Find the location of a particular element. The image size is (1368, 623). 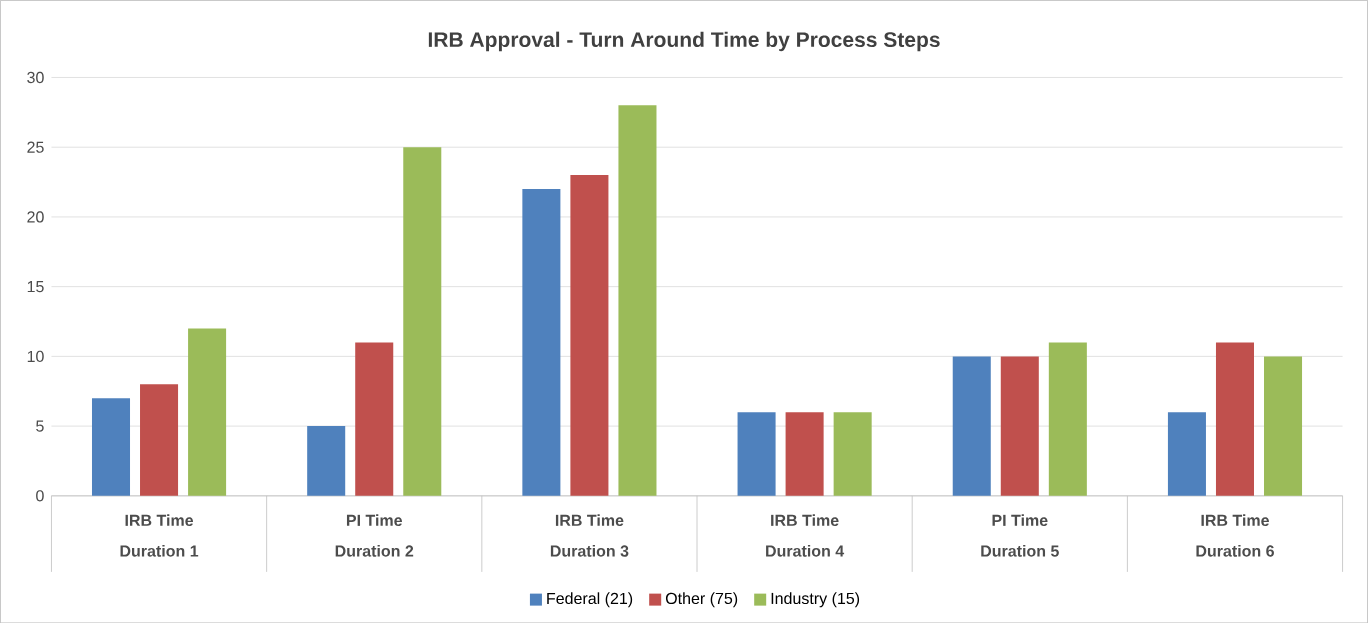

x-tick-label: Duration 3 is located at coordinates (589, 550).